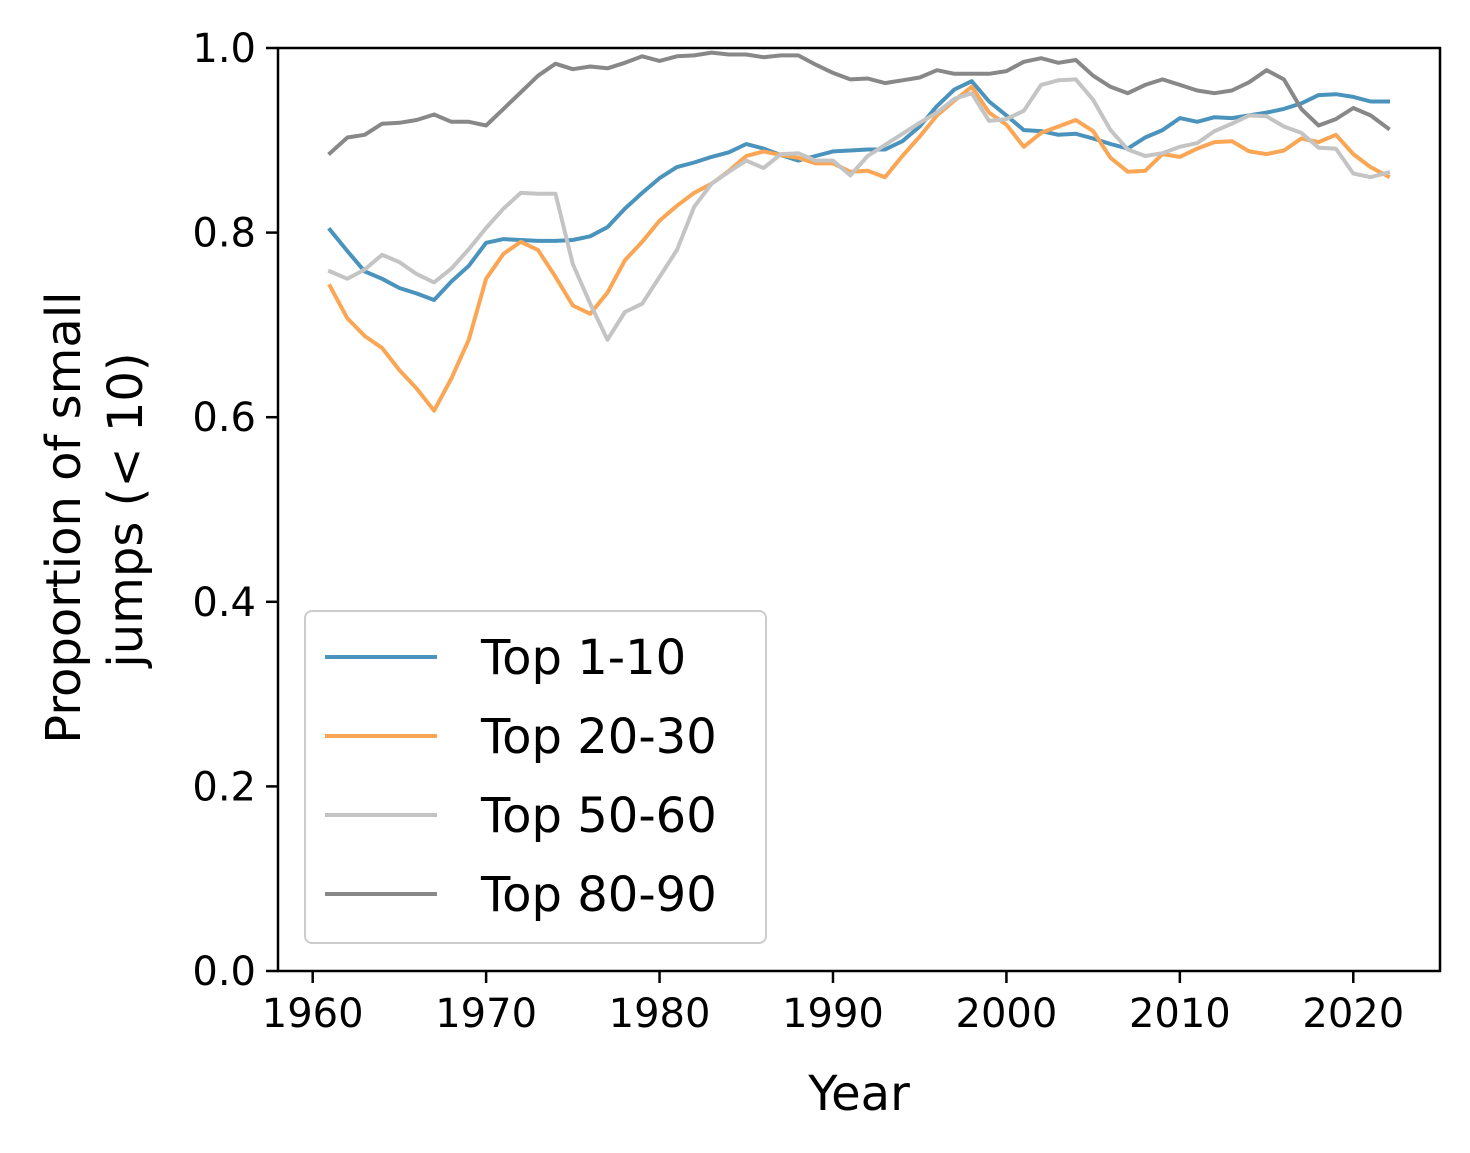 The width and height of the screenshot is (1470, 1153). What do you see at coordinates (598, 737) in the screenshot?
I see `legend-label: Top 20-30` at bounding box center [598, 737].